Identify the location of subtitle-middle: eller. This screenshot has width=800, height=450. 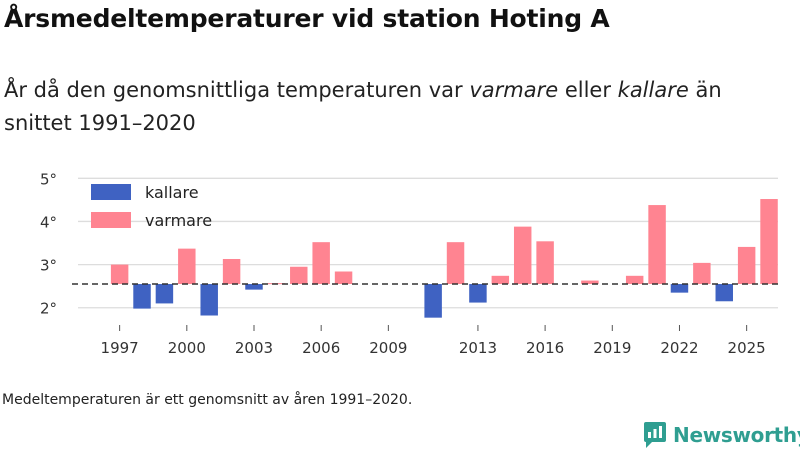
(588, 90).